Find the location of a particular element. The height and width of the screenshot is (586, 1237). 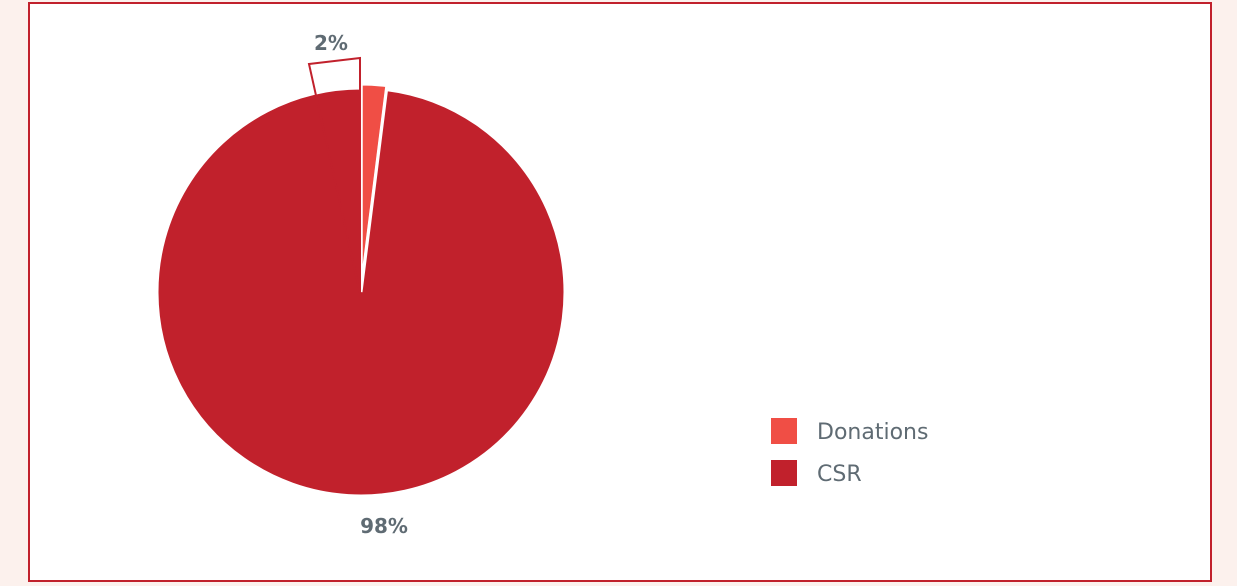

label-leaders is located at coordinates (334, 175).